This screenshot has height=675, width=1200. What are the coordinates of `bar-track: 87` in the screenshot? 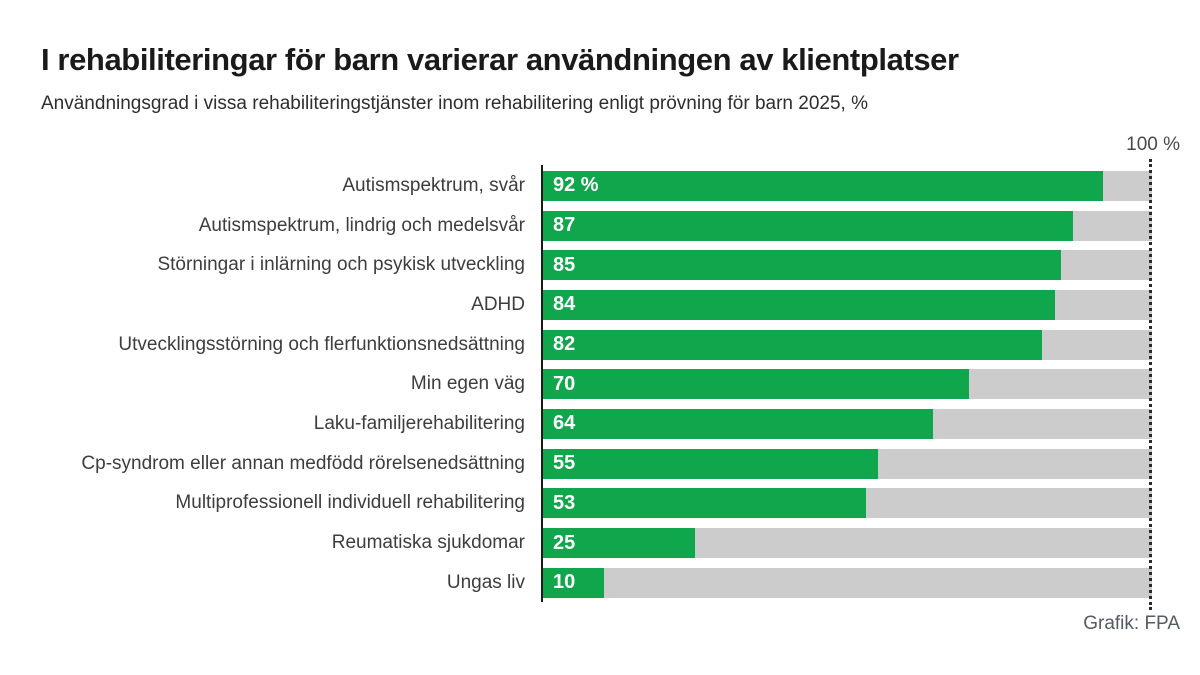 It's located at (847, 225).